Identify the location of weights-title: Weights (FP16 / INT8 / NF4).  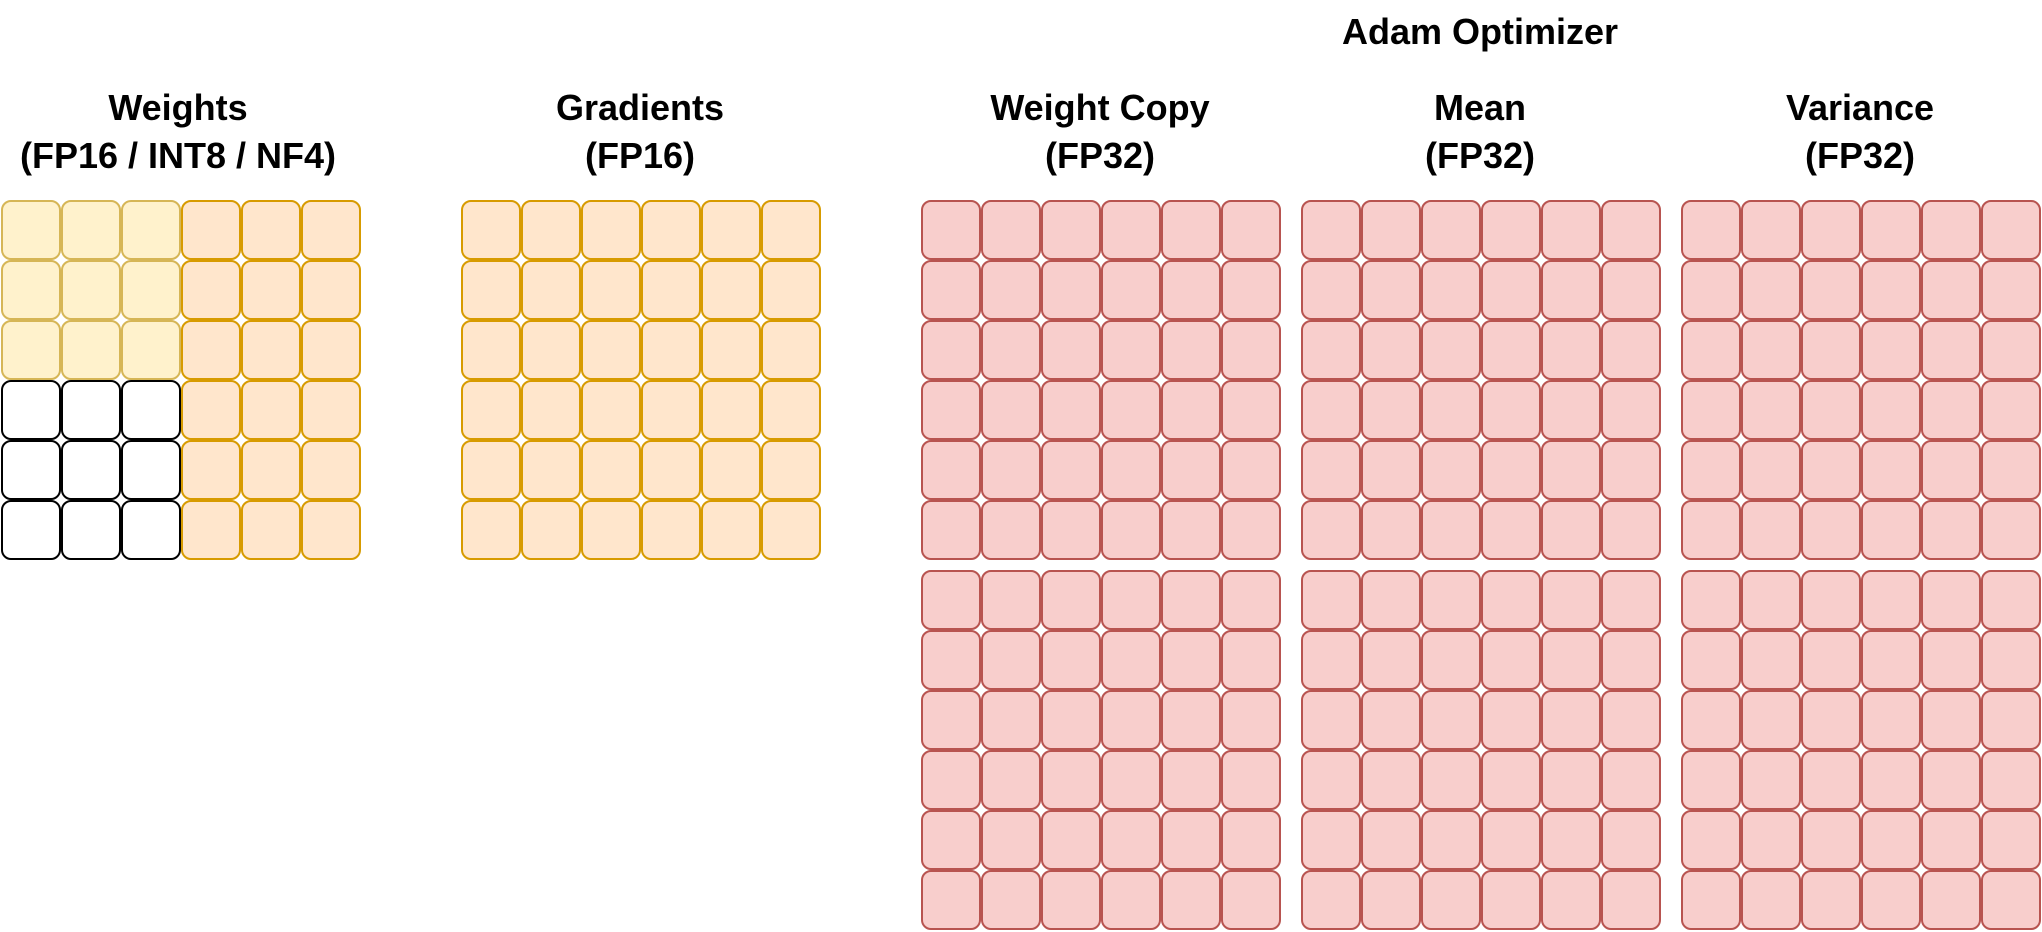
(178, 132).